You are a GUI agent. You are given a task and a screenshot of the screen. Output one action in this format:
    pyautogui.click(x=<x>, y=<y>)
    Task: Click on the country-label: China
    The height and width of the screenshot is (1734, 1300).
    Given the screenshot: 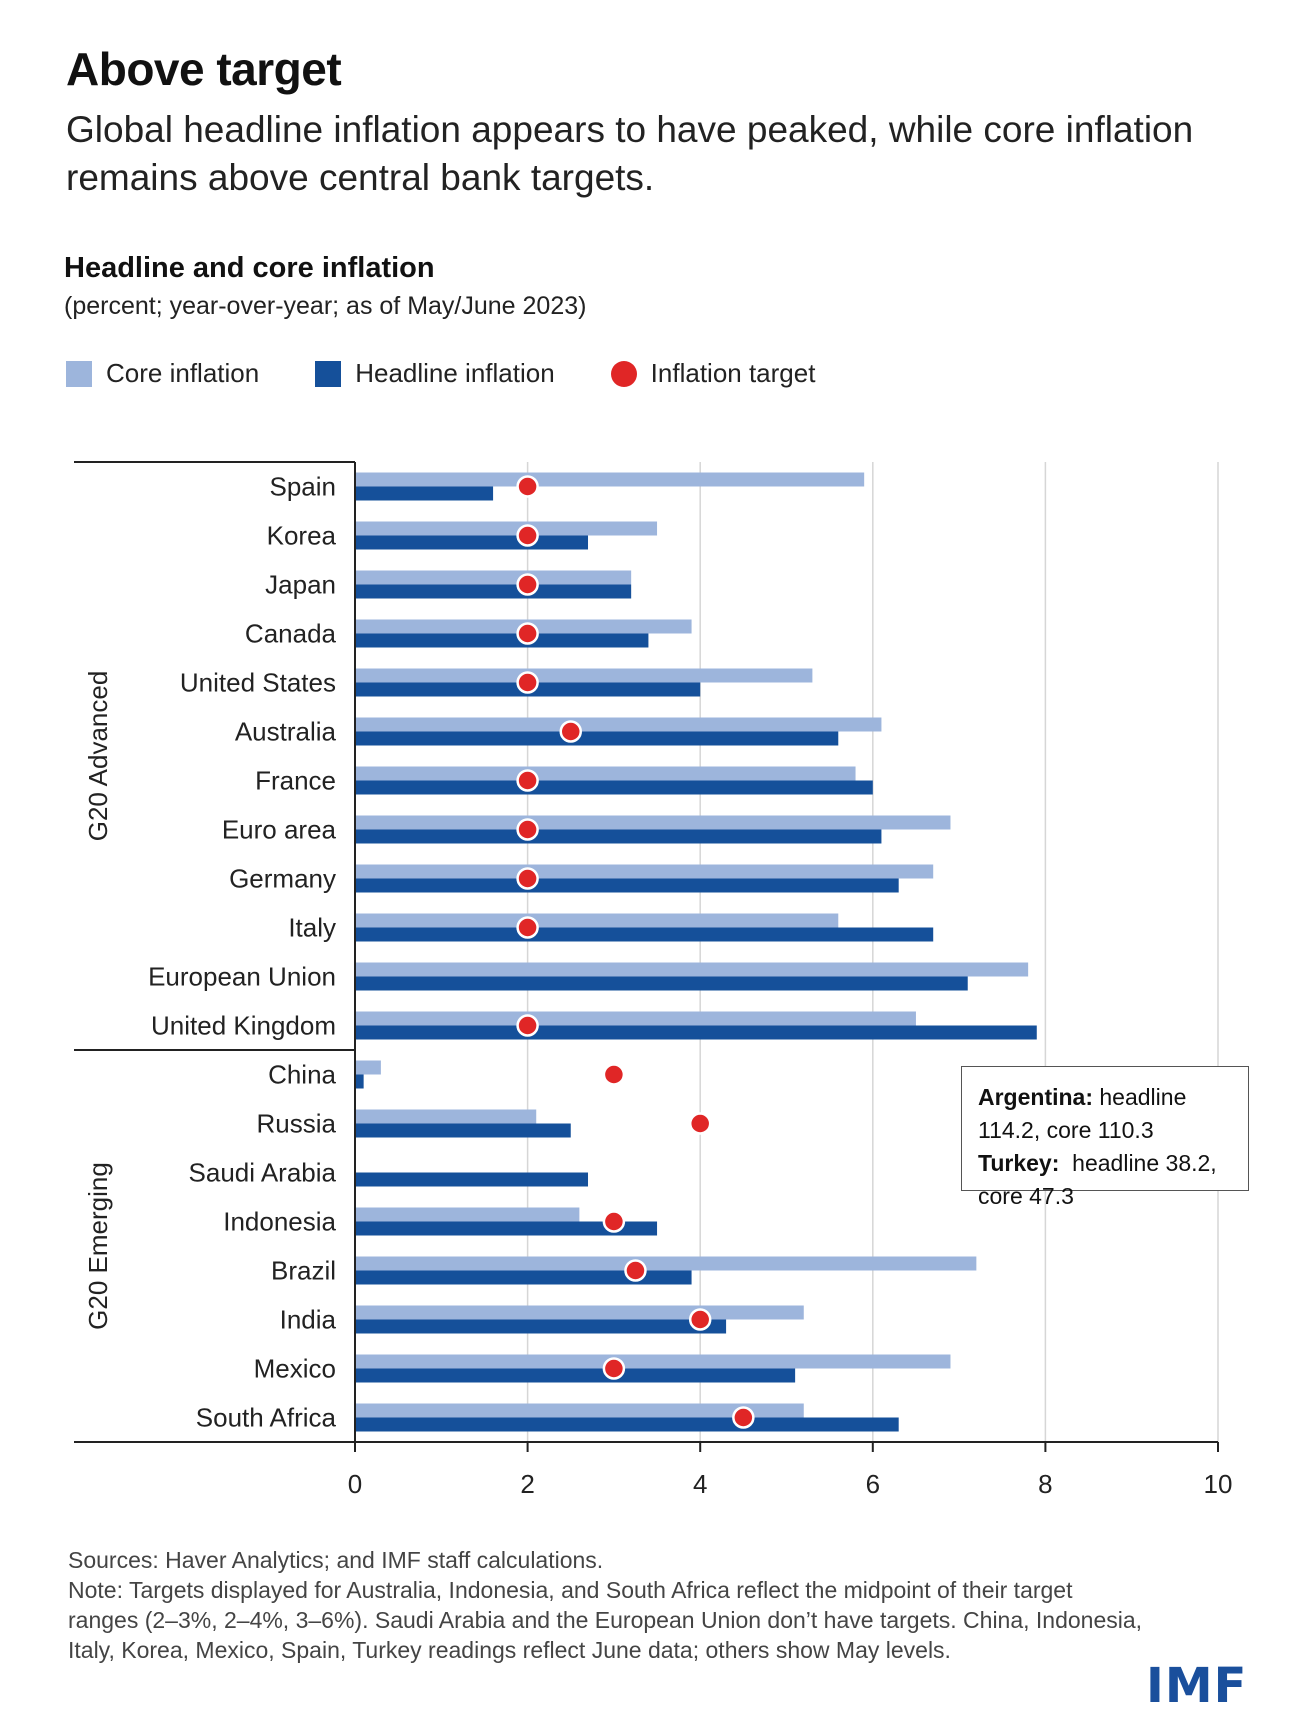 What is the action you would take?
    pyautogui.click(x=302, y=1075)
    